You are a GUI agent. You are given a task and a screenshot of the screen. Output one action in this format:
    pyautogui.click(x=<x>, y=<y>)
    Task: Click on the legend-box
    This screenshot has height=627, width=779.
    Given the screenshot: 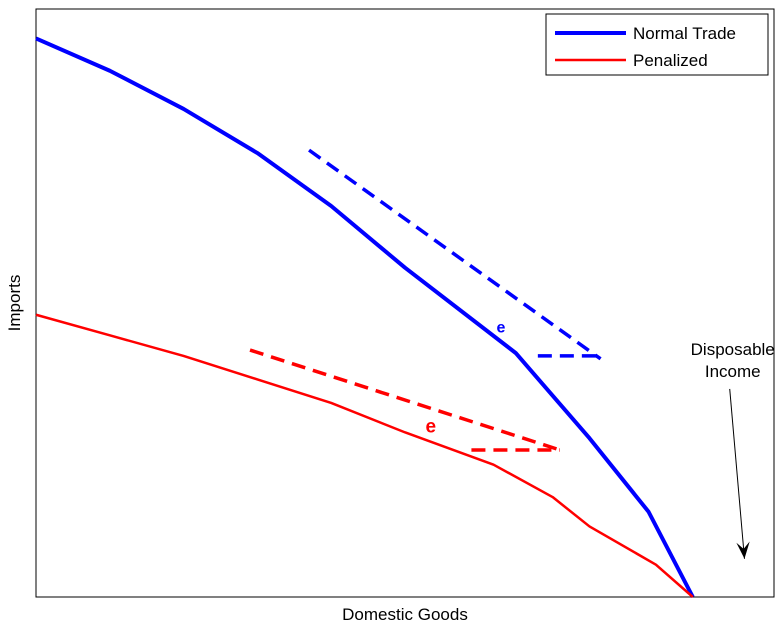 What is the action you would take?
    pyautogui.click(x=657, y=44)
    